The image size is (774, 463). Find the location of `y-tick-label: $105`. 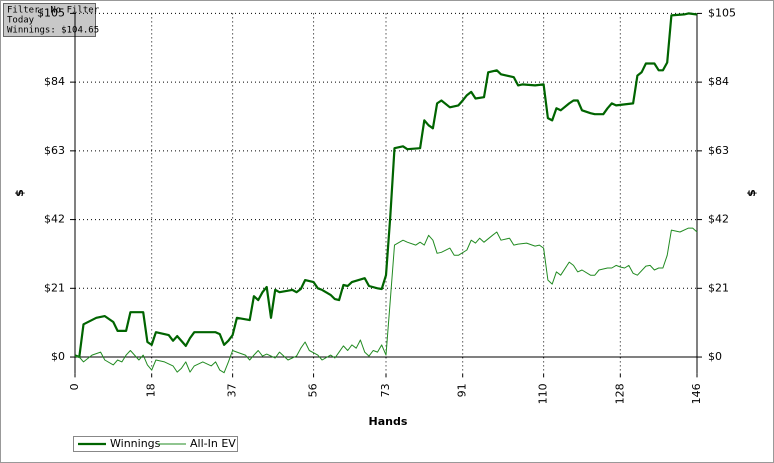

y-tick-label: $105 is located at coordinates (51, 12).